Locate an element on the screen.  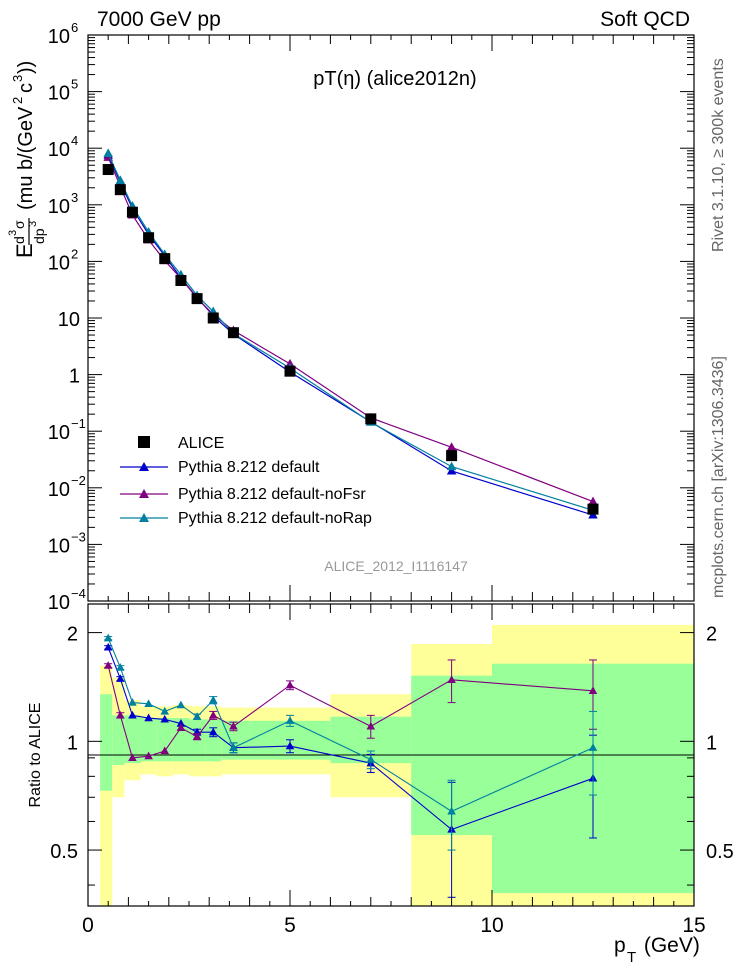
main-y-tick-label: 10 6 is located at coordinates (63, 34).